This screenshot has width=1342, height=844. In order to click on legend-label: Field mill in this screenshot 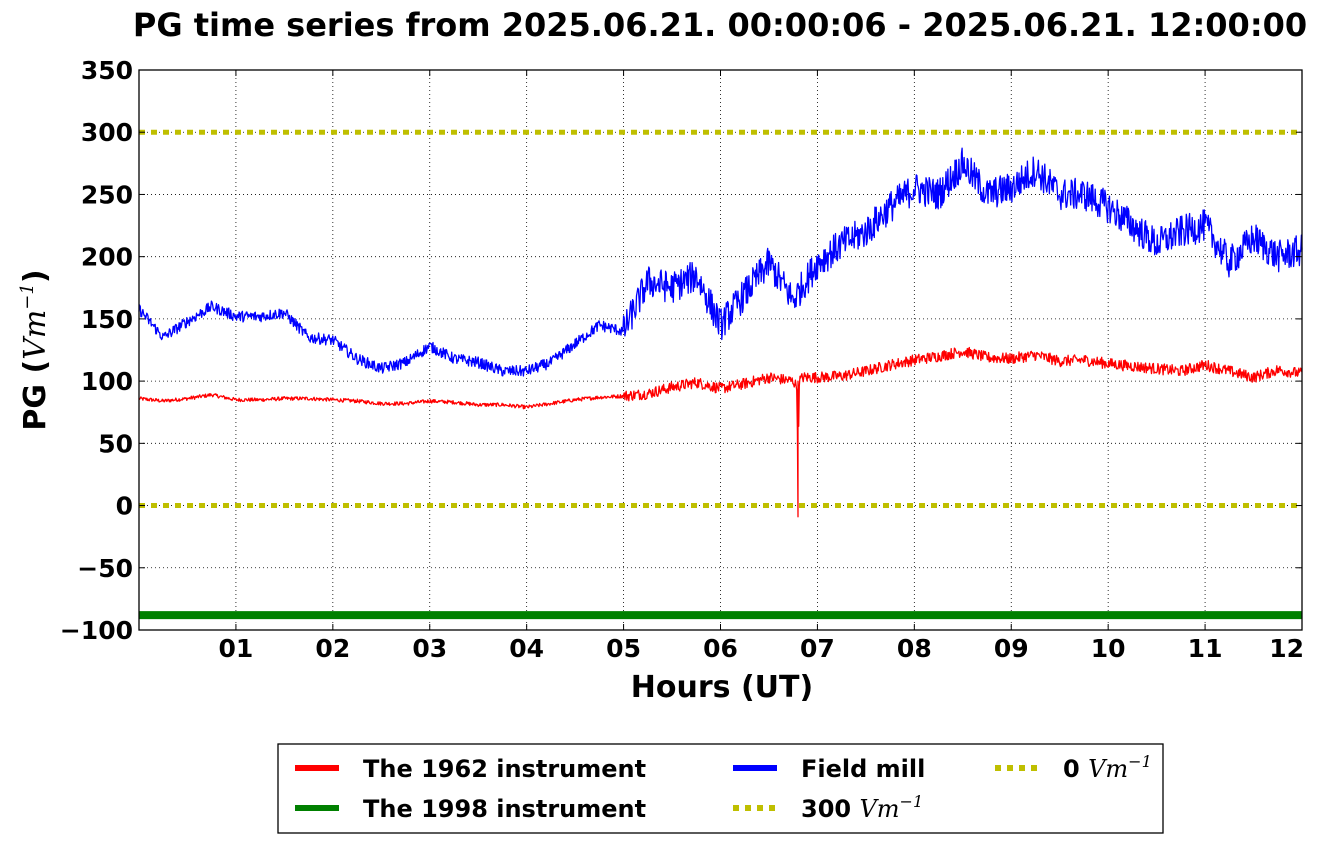, I will do `click(863, 769)`.